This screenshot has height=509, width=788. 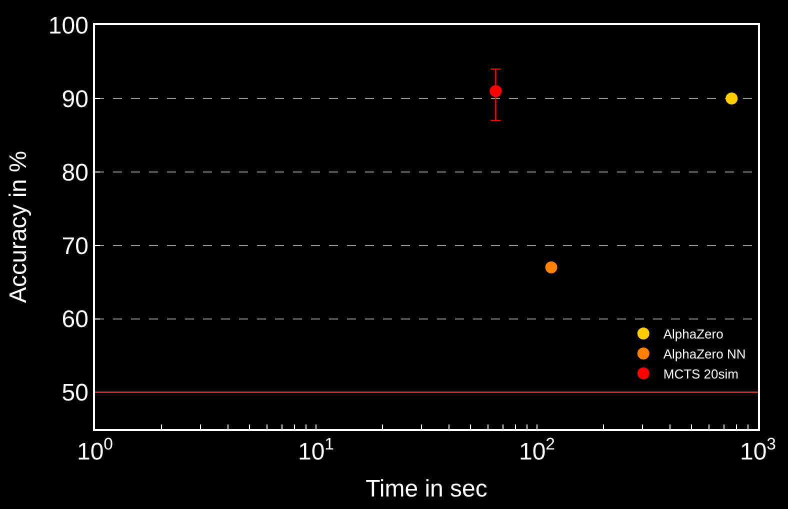 I want to click on y-tick-label: 70, so click(x=75, y=246).